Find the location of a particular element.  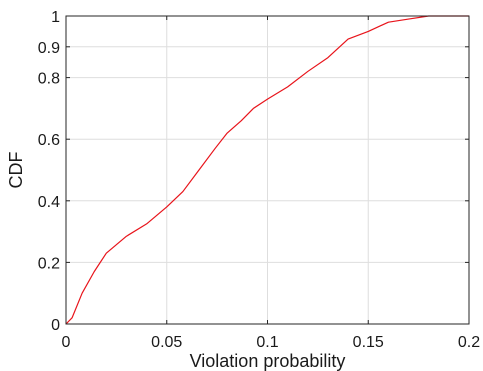

x-axis-label: Violation probability is located at coordinates (268, 361).